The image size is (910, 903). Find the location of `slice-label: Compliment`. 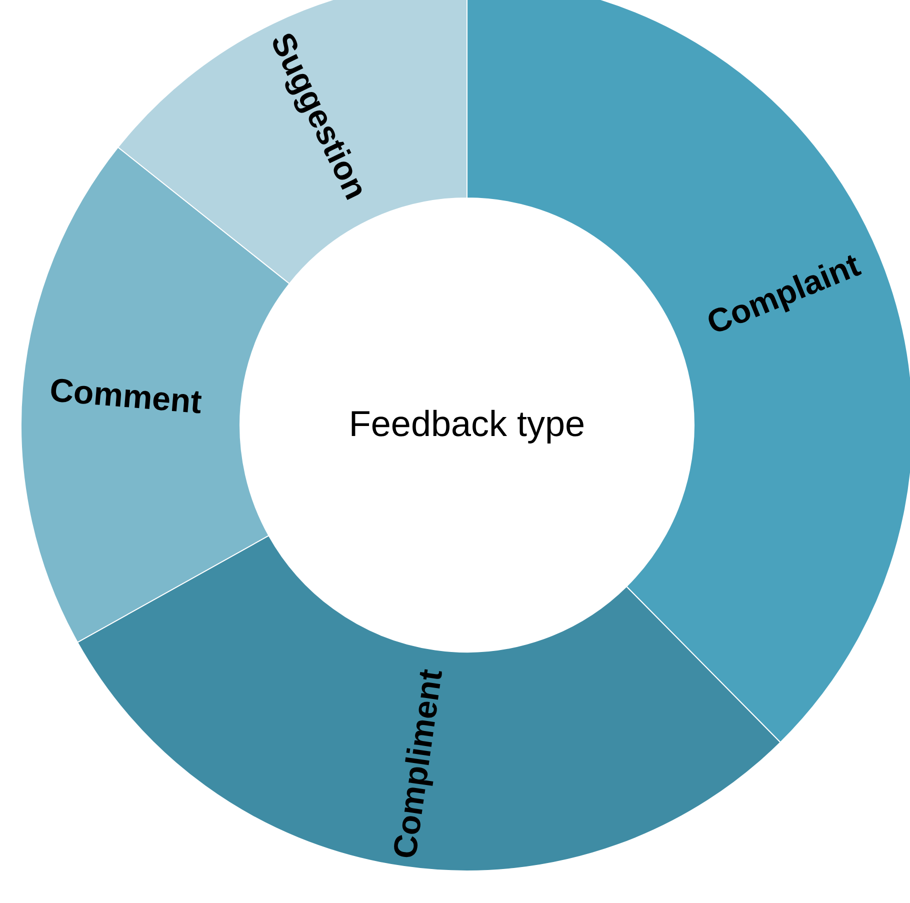

slice-label: Compliment is located at coordinates (418, 763).